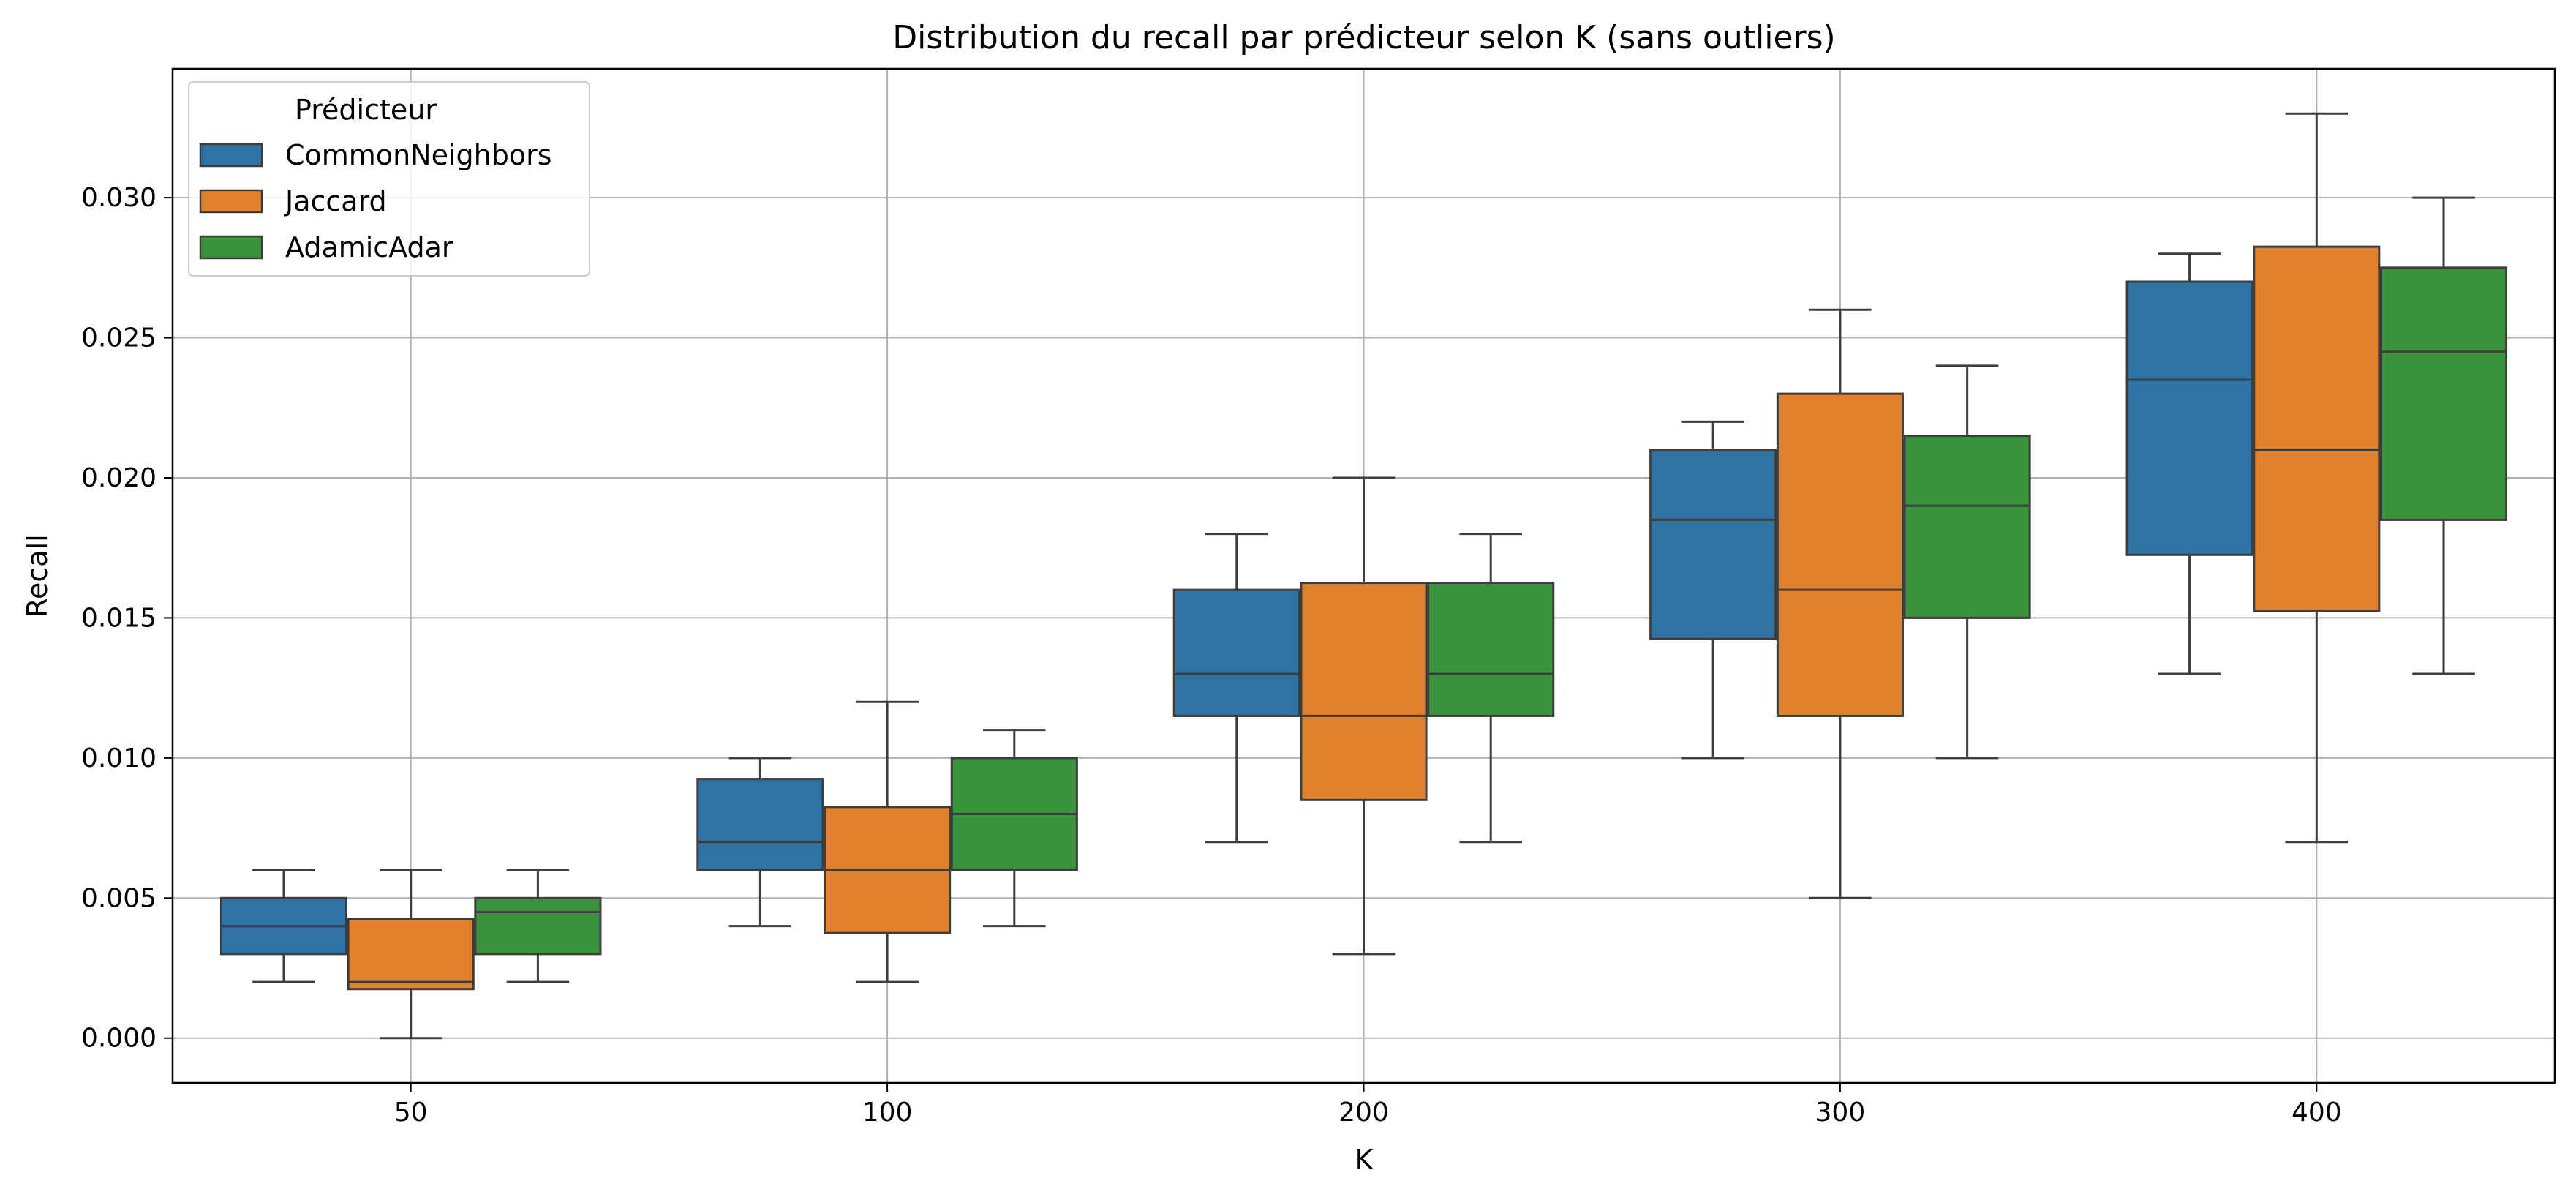 This screenshot has width=2576, height=1200. I want to click on legend-swatch-adamicadar, so click(231, 247).